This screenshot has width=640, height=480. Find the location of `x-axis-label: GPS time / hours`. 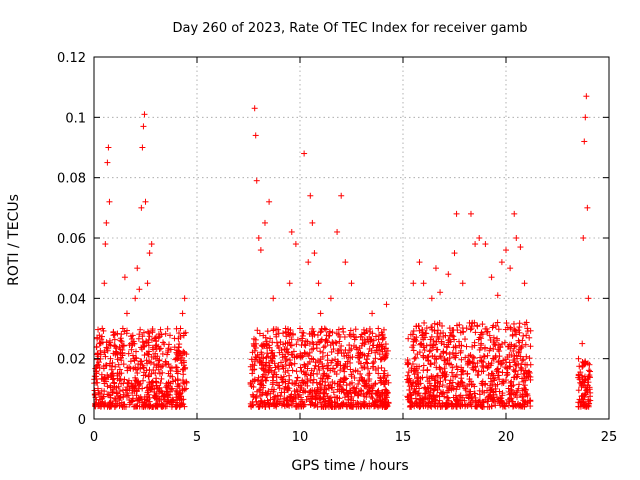

x-axis-label: GPS time / hours is located at coordinates (349, 466).